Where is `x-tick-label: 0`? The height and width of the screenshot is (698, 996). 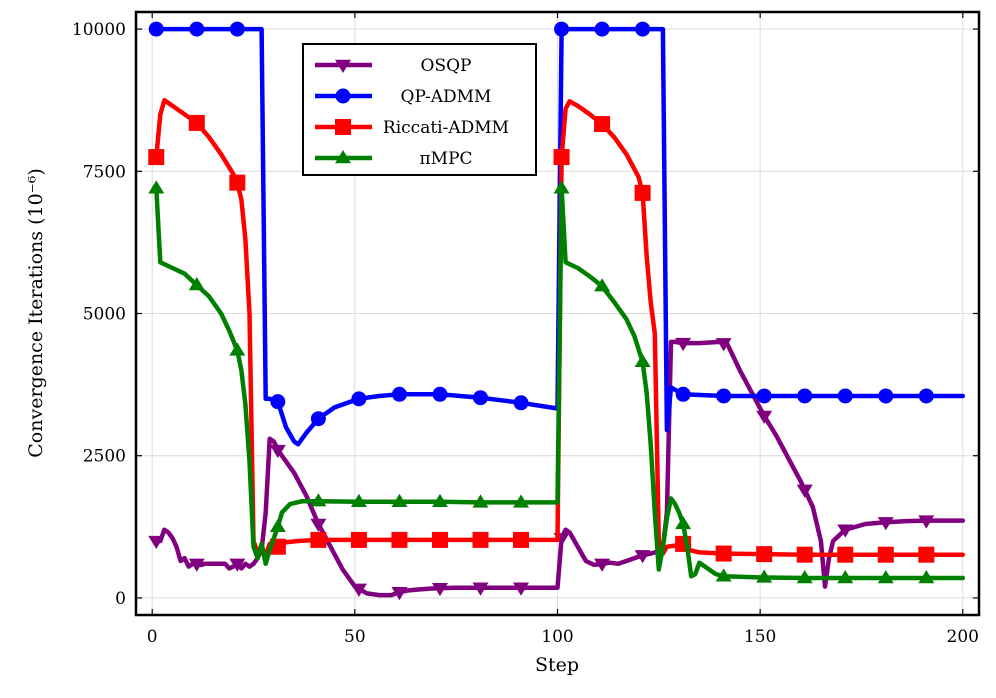
x-tick-label: 0 is located at coordinates (152, 637).